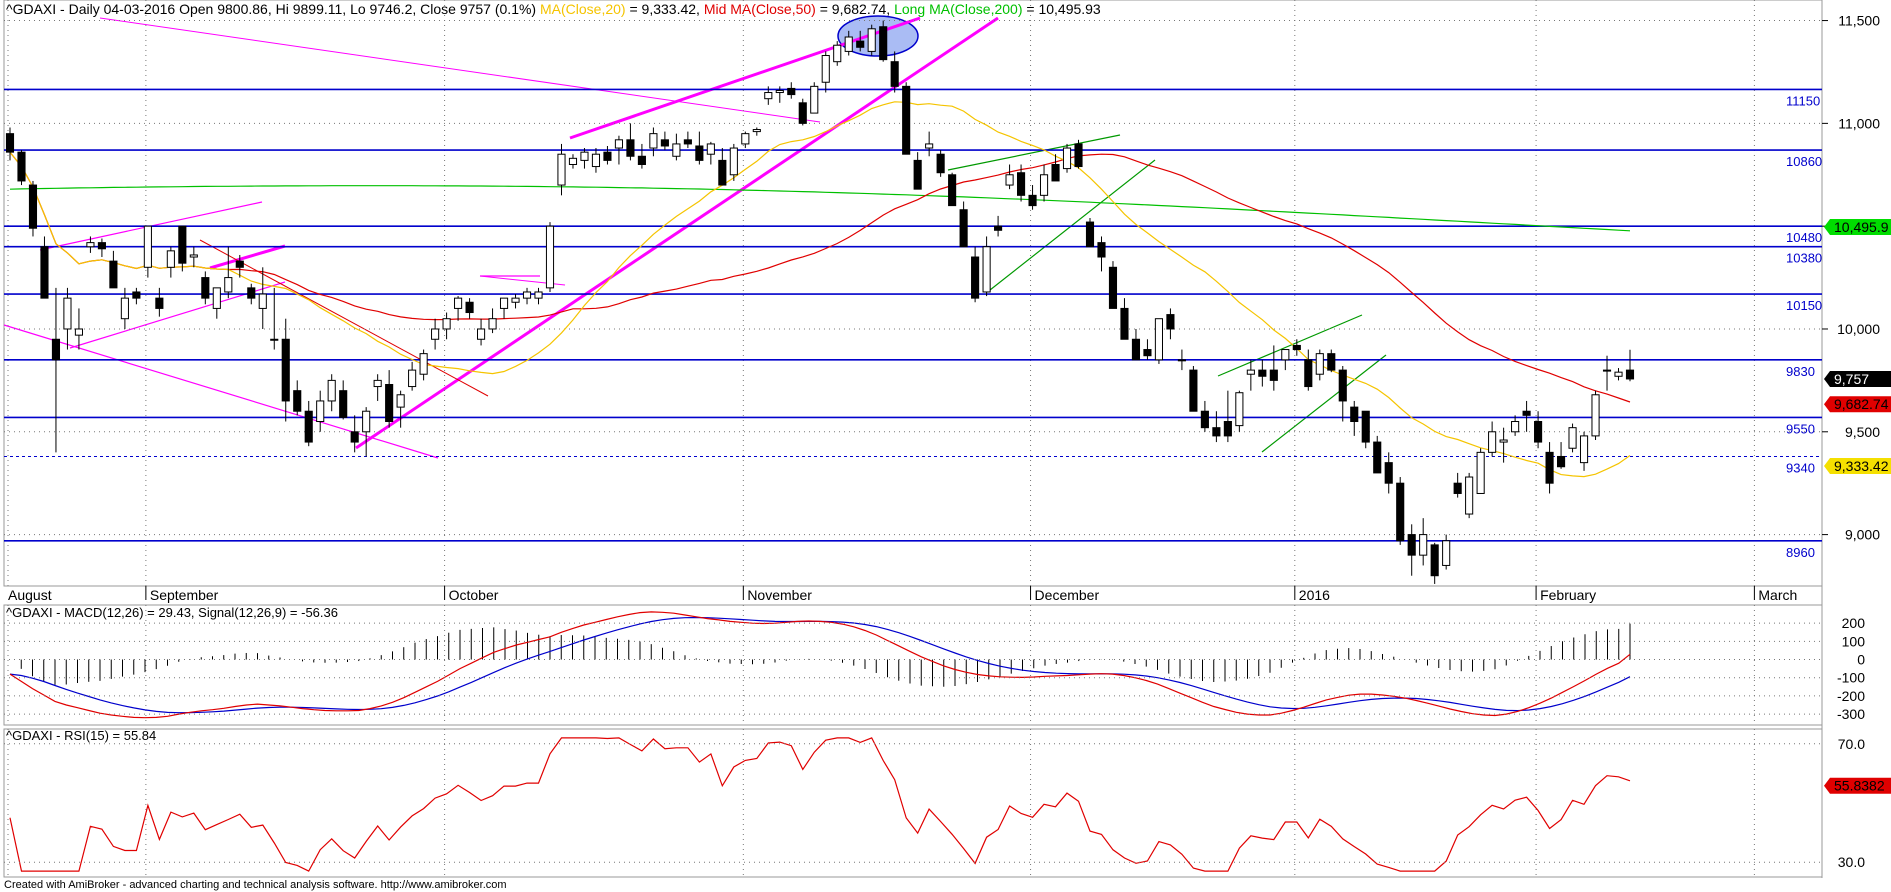 The height and width of the screenshot is (892, 1891). I want to click on rsi-line, so click(820, 804).